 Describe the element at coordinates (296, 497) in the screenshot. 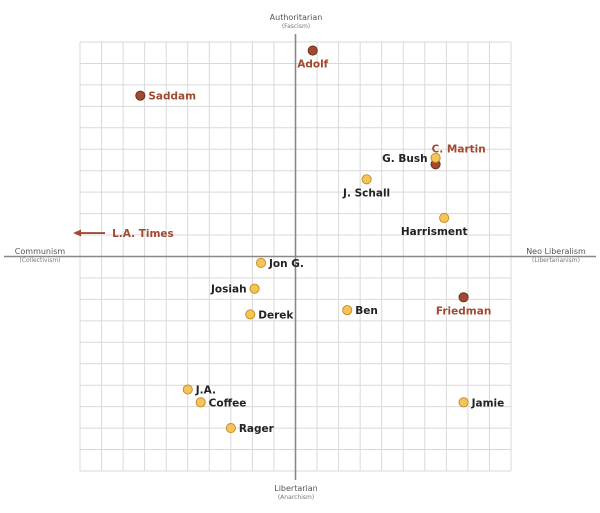

I see `bottom-axis-subtitle: (Anarchism)` at that location.